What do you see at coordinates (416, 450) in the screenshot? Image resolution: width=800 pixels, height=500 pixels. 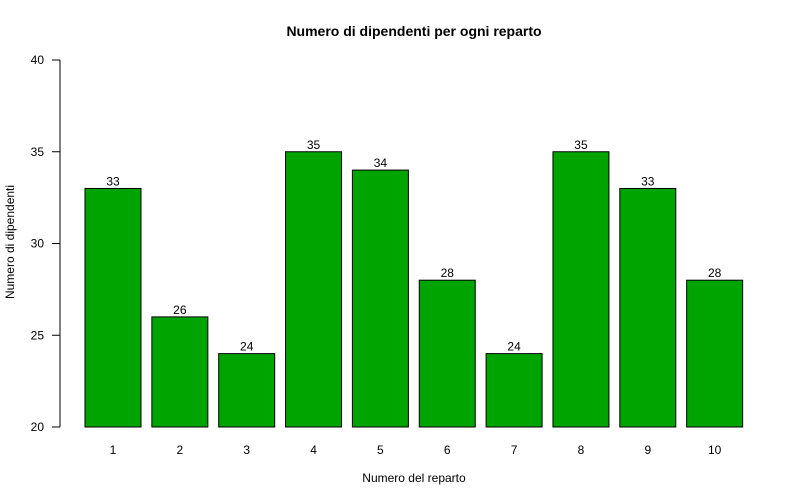 I see `x-axis-tick-labels: 1 2 3 4 5 6 7 8 9 10` at bounding box center [416, 450].